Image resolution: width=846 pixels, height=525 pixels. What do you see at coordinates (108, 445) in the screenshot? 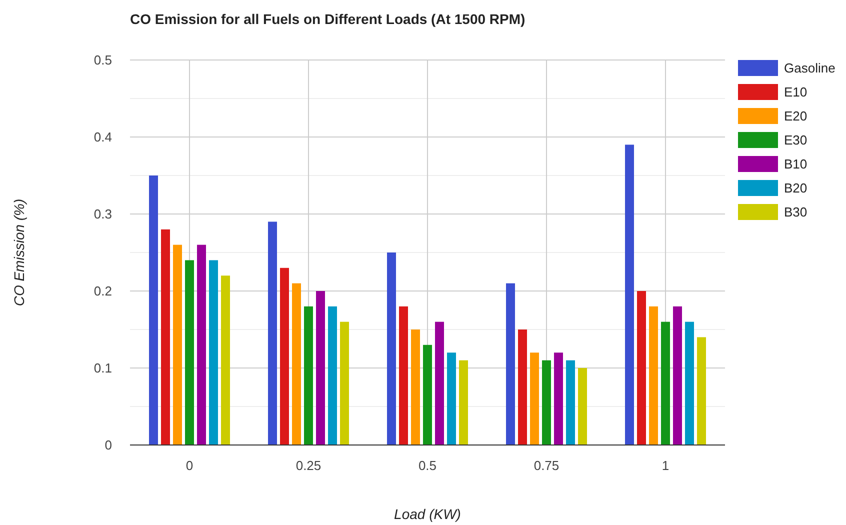
I see `y-tick-label: 0` at bounding box center [108, 445].